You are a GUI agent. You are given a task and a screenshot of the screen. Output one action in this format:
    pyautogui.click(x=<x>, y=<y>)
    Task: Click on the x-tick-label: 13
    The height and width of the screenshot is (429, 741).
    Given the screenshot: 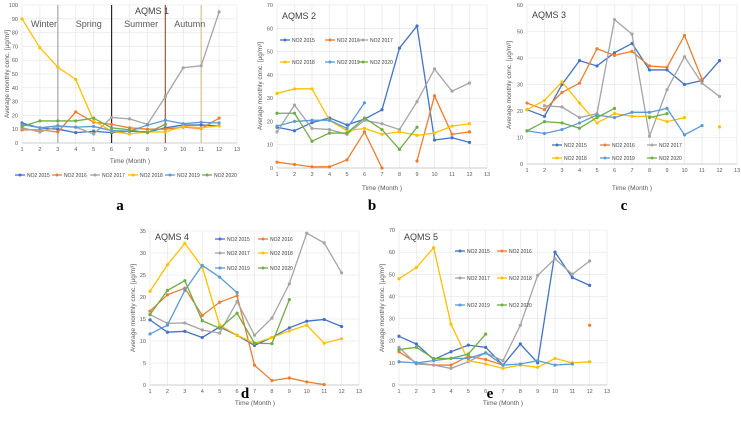 What is the action you would take?
    pyautogui.click(x=359, y=392)
    